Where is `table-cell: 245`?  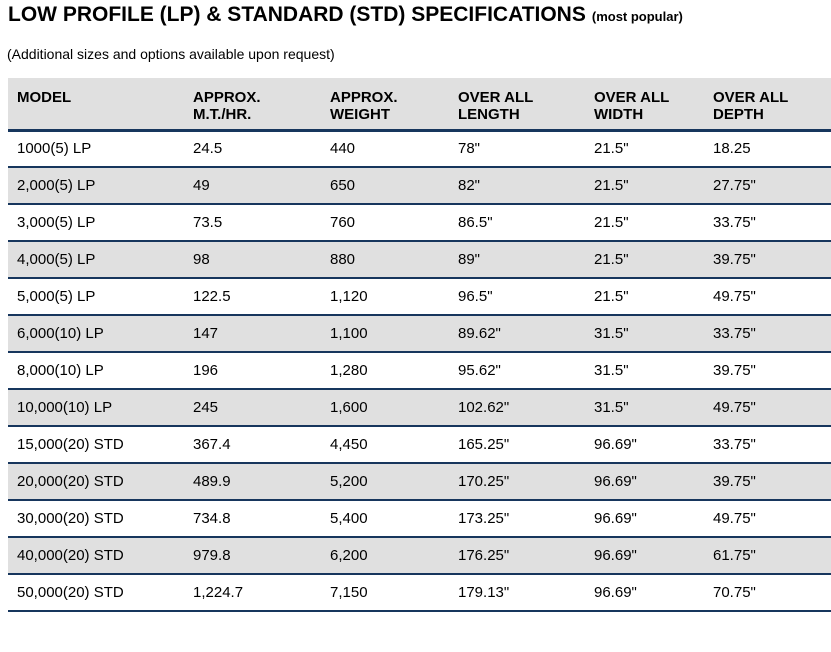
table-cell: 245 is located at coordinates (252, 408).